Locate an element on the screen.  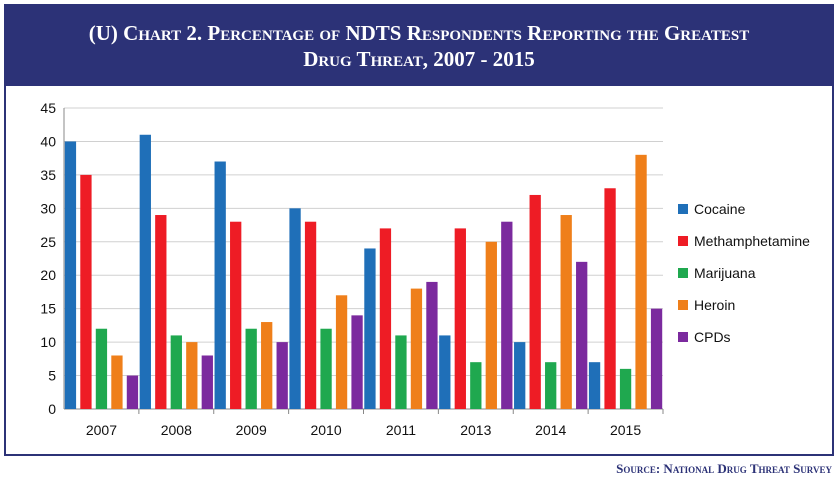
bar-cocaine-2014 is located at coordinates (520, 375).